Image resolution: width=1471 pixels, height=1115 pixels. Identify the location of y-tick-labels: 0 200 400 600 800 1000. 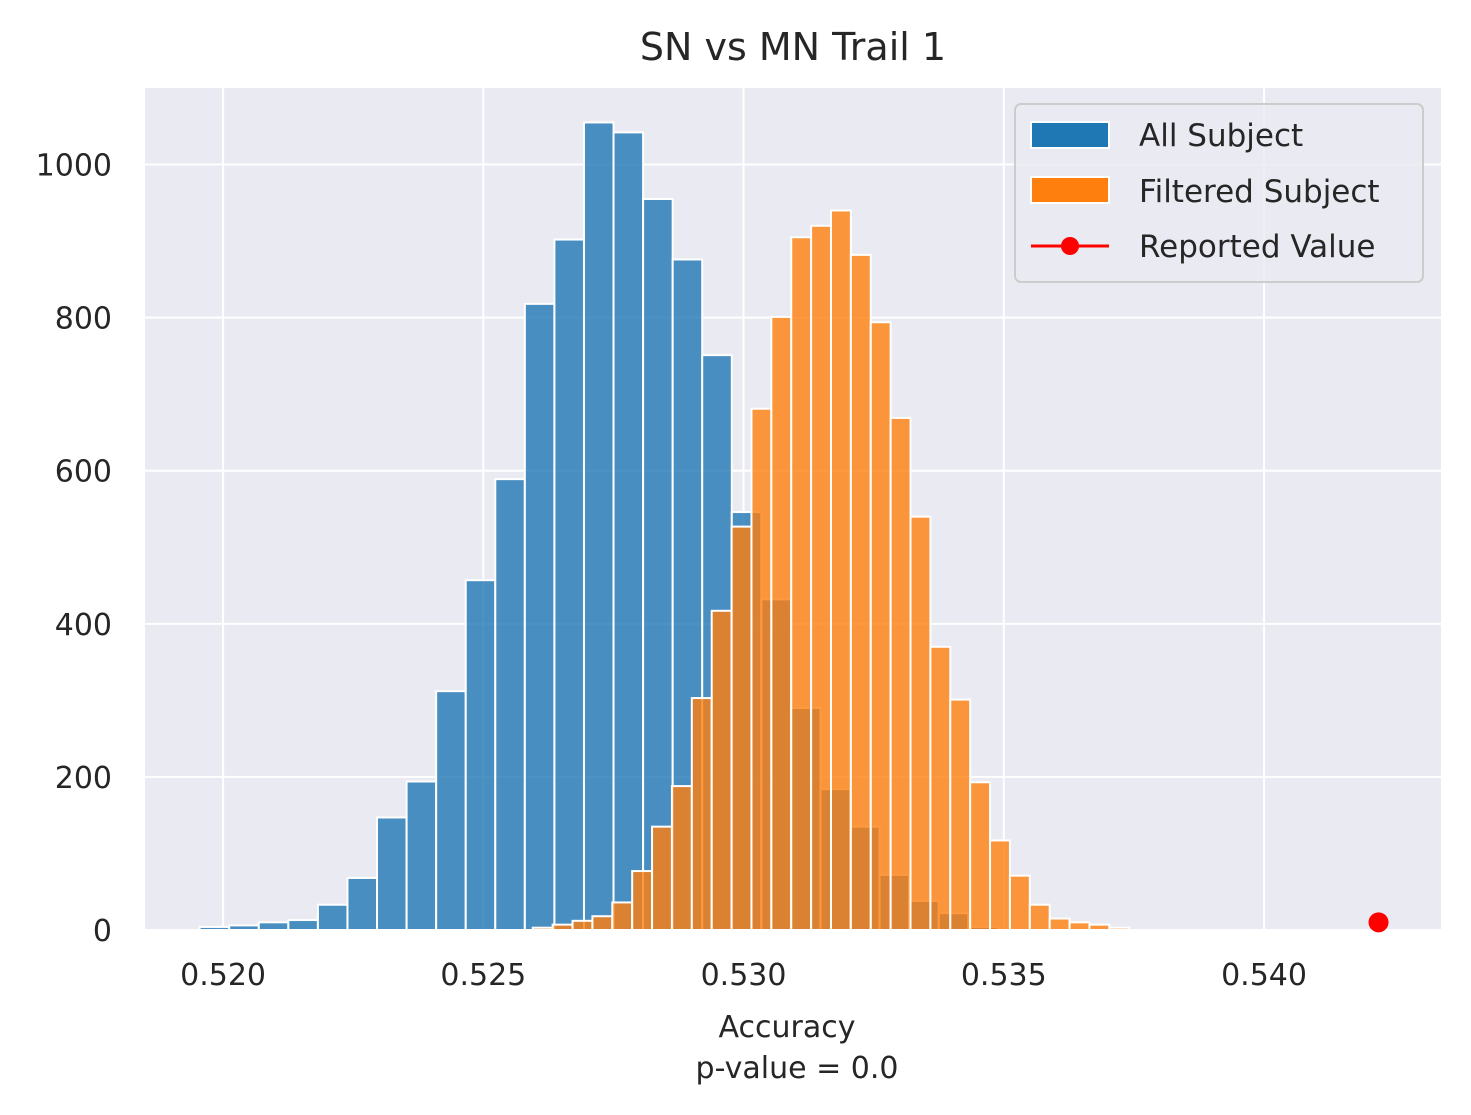
(74, 549).